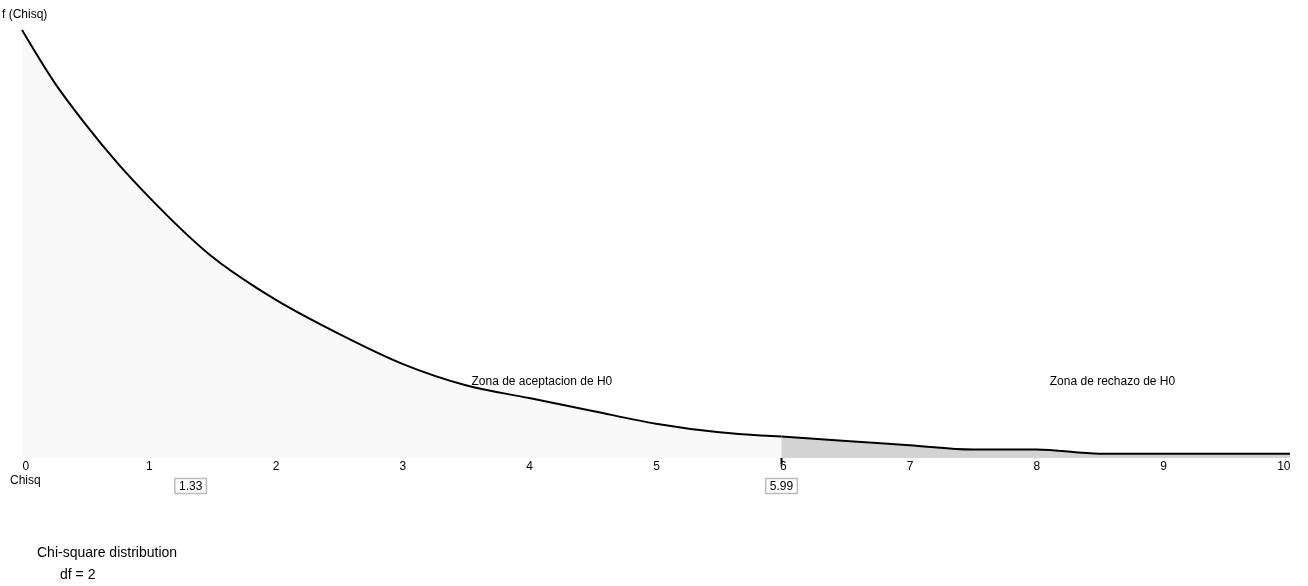  I want to click on x-tick-label: 0, so click(26, 465).